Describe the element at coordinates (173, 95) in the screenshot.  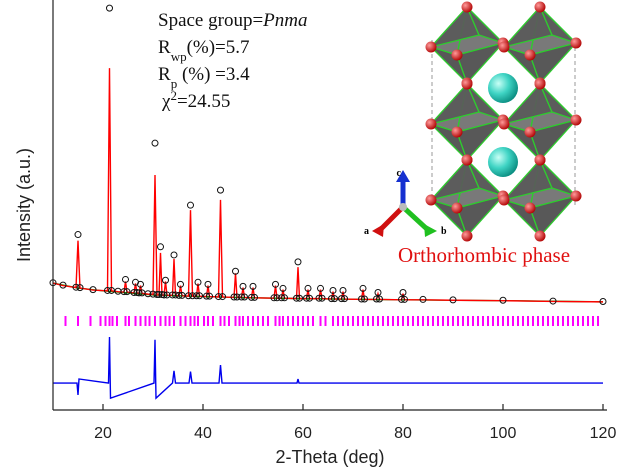
I see `annotation-text: 2` at that location.